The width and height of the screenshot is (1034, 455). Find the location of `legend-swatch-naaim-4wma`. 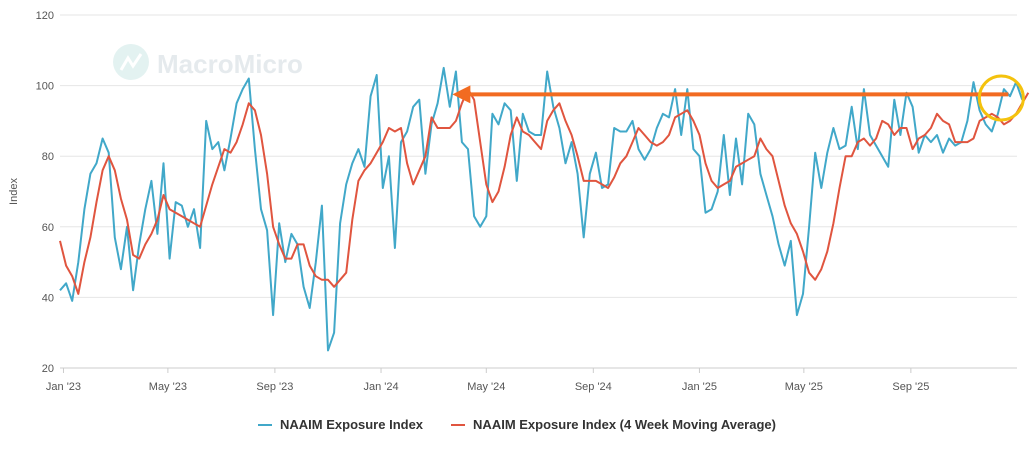

legend-swatch-naaim-4wma is located at coordinates (458, 424).